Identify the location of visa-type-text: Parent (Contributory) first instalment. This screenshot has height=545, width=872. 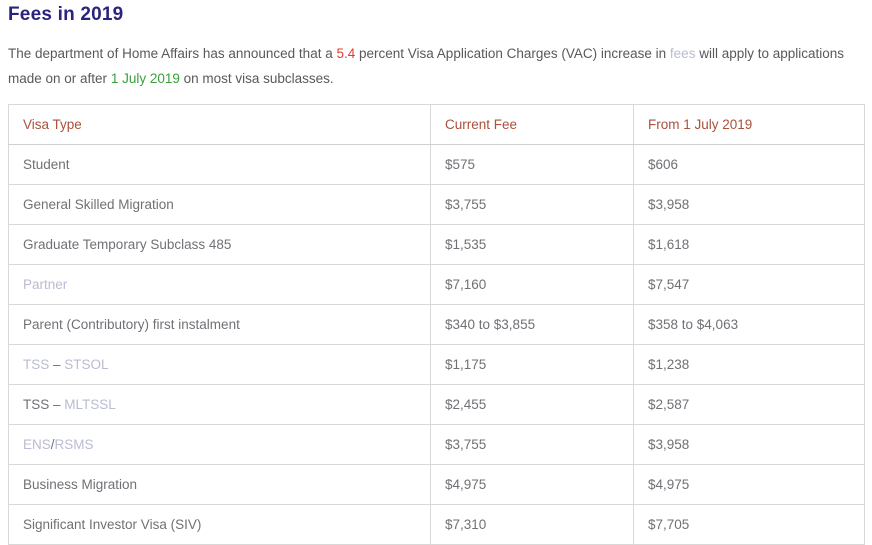
(131, 324).